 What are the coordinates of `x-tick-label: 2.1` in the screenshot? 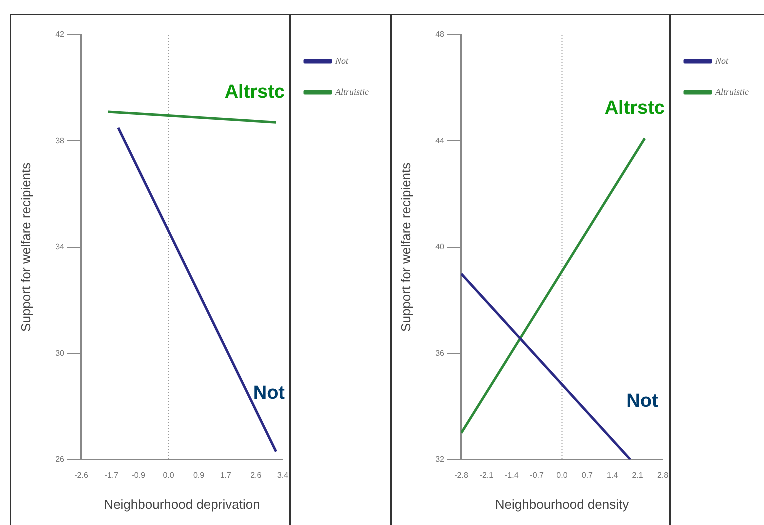 It's located at (638, 475).